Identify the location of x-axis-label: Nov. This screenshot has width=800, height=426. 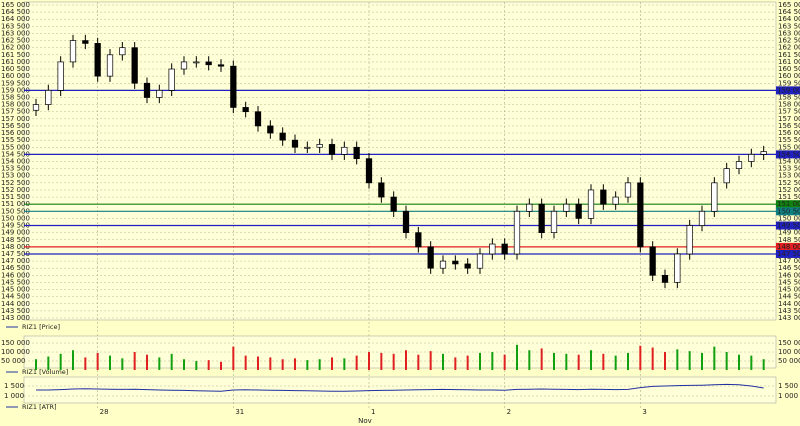
(365, 421).